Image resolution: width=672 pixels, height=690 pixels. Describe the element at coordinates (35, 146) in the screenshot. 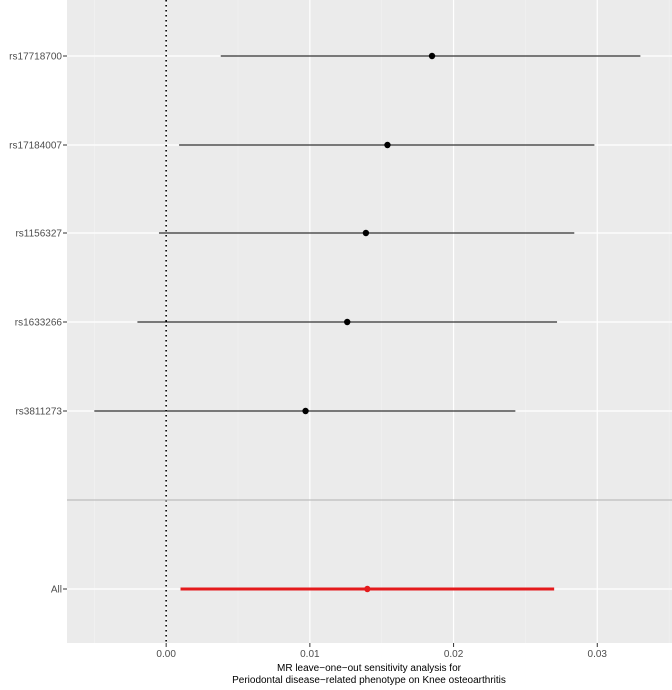

I see `y-tick-label: rs17184007` at that location.